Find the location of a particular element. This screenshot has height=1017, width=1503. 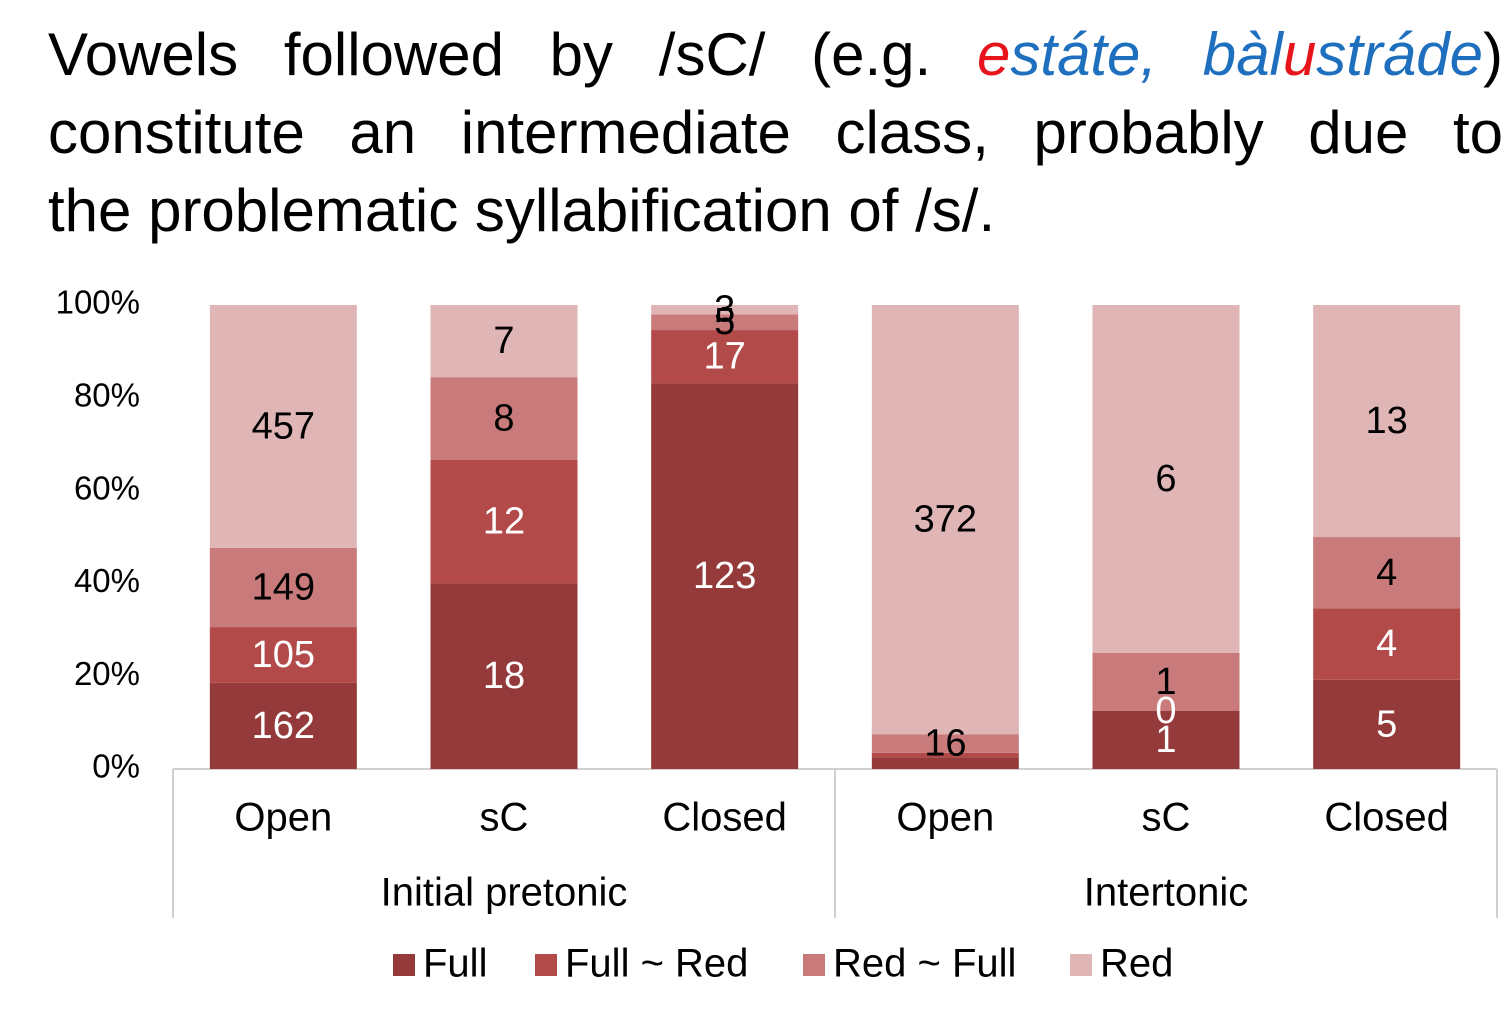

data-label: 13 is located at coordinates (1387, 421).